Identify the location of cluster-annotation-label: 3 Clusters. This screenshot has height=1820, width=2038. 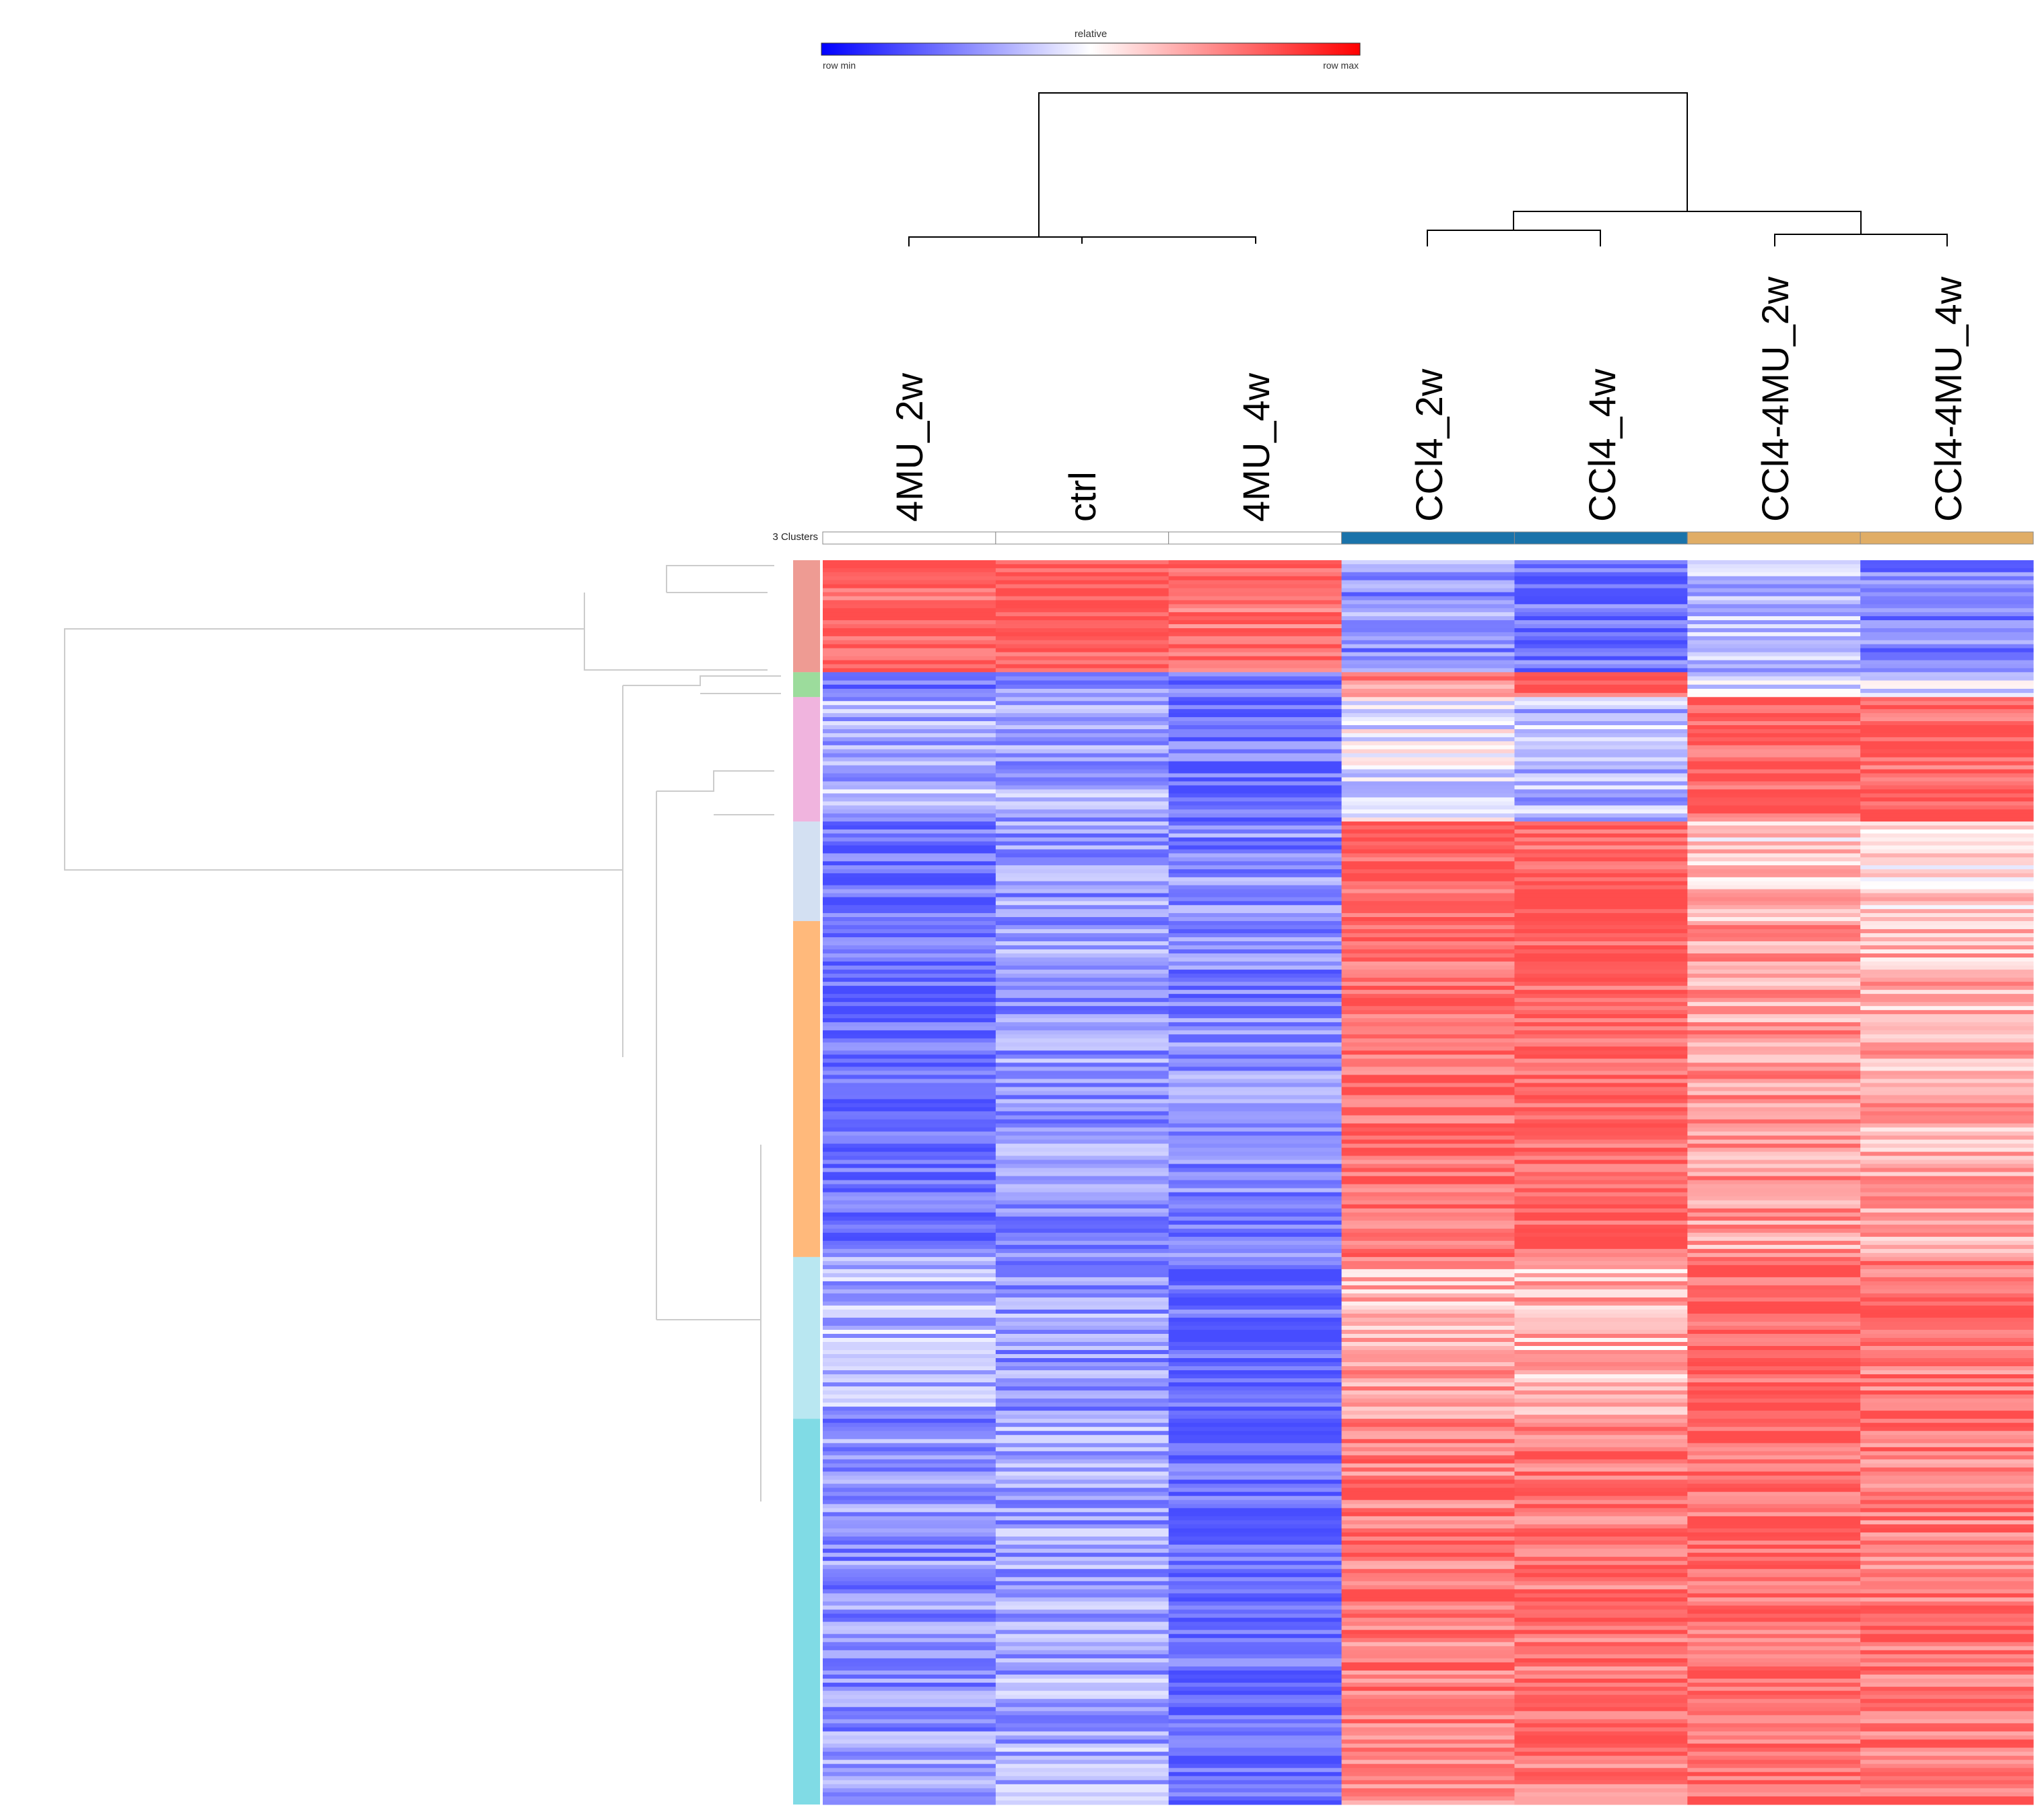
(795, 537).